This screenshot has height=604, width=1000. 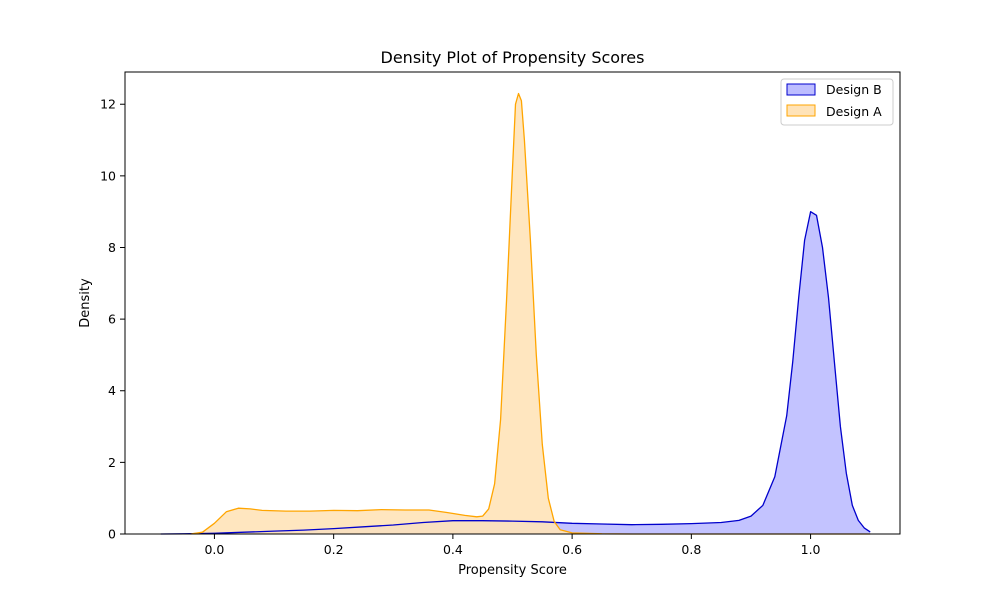 I want to click on x-tick-label: 0.2, so click(x=334, y=549).